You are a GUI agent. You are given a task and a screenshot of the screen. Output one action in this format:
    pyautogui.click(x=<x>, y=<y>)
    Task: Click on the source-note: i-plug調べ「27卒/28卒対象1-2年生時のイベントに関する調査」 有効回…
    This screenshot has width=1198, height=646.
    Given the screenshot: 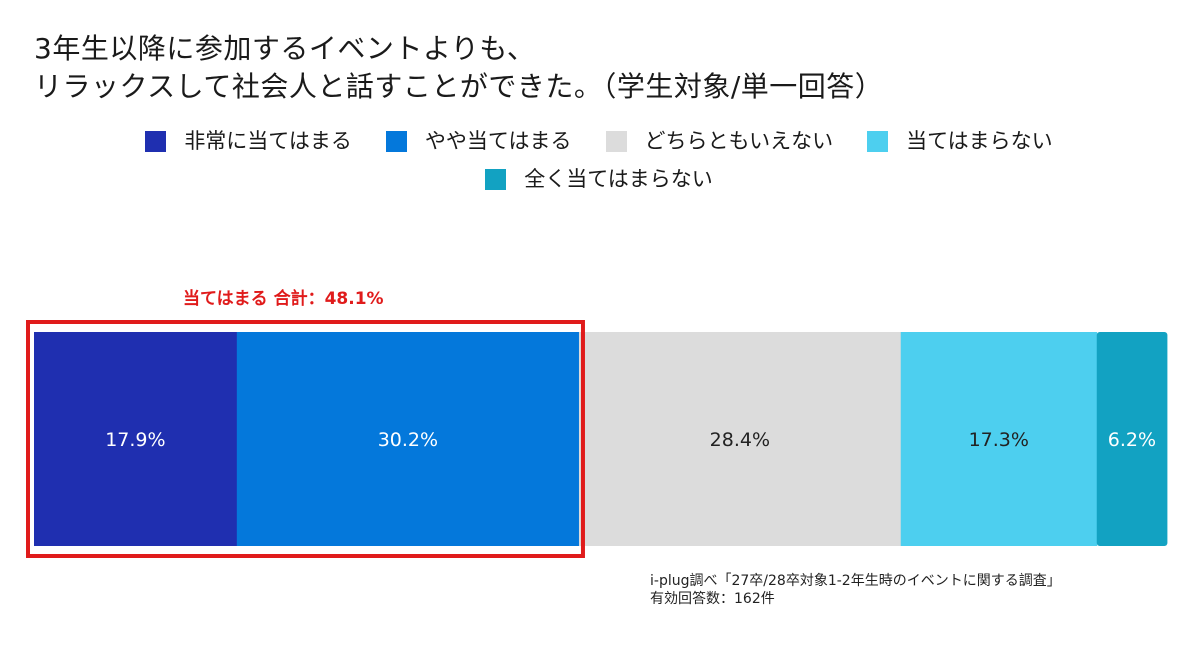 What is the action you would take?
    pyautogui.click(x=855, y=590)
    